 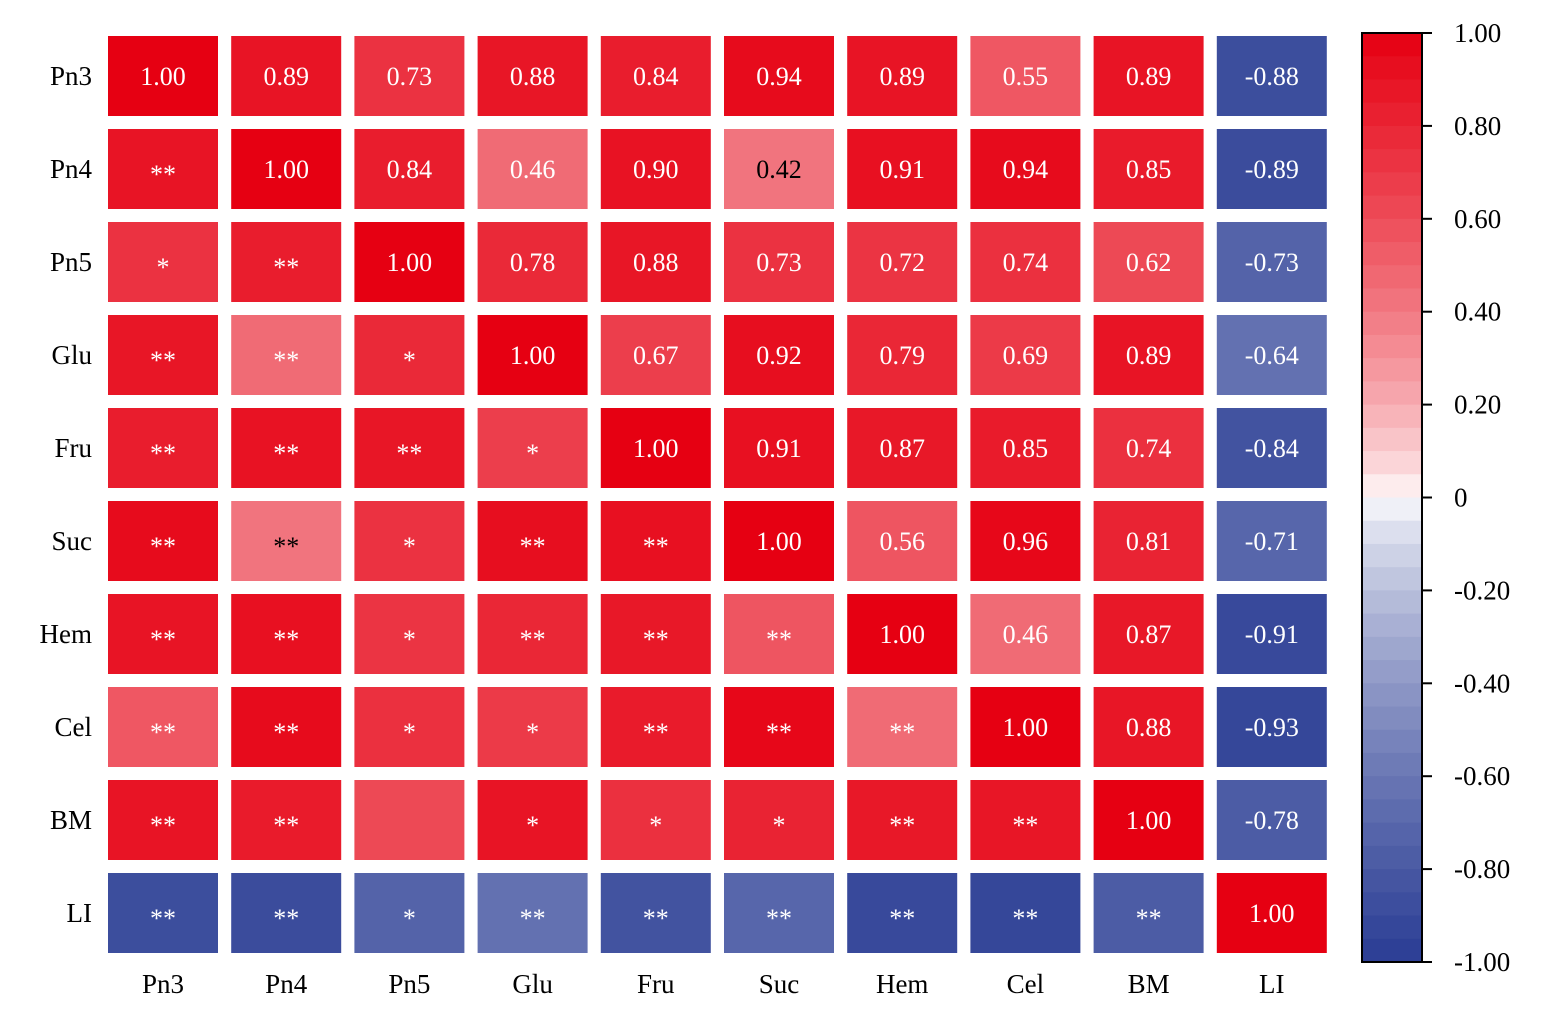 What do you see at coordinates (286, 267) in the screenshot?
I see `cell-label-pn5-pn4: **` at bounding box center [286, 267].